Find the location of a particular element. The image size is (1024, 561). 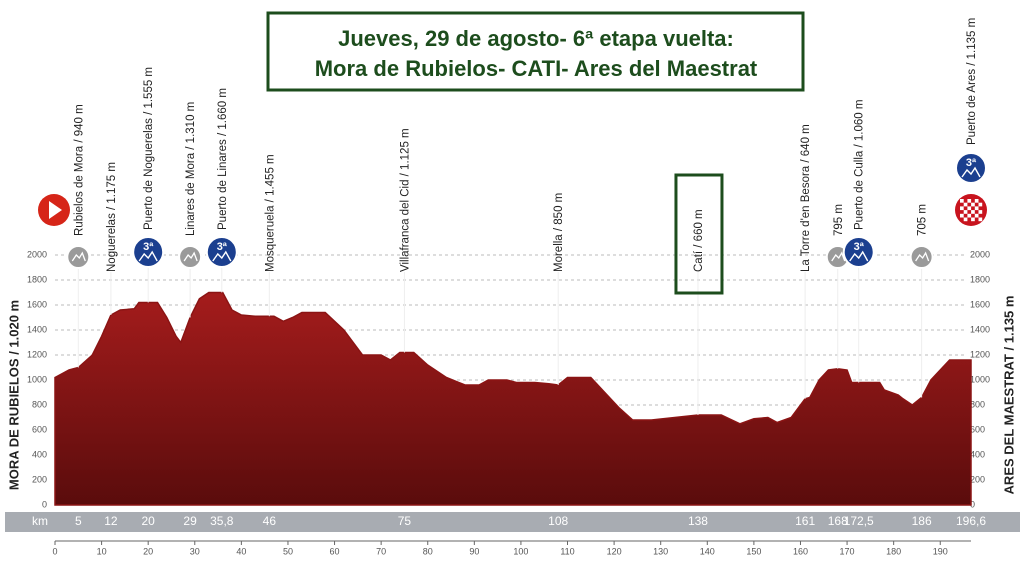

km-bar-label: 196,6 is located at coordinates (971, 521).